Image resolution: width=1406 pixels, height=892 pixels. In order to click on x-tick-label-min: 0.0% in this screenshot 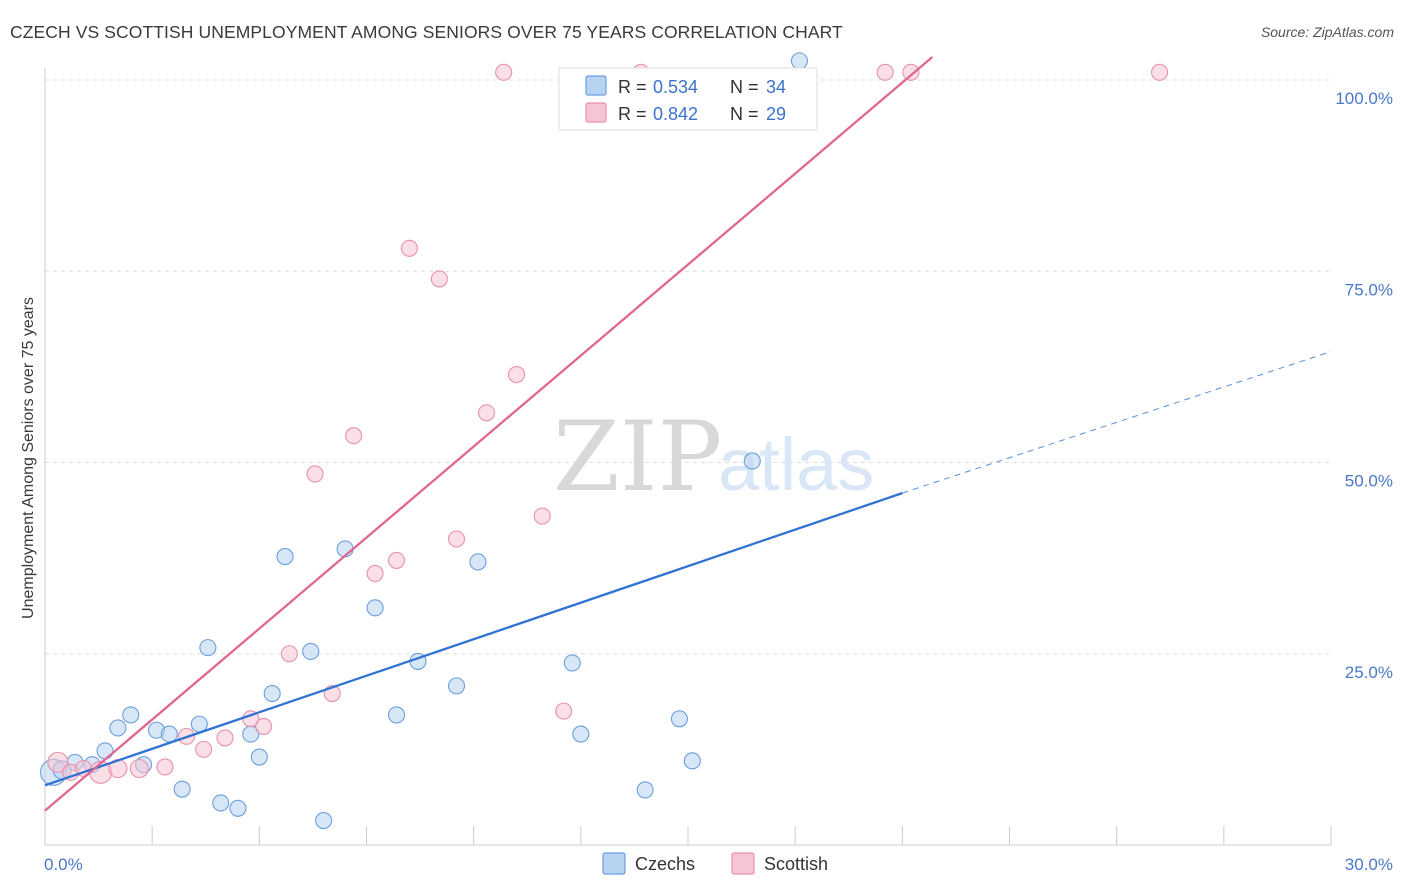, I will do `click(63, 864)`.